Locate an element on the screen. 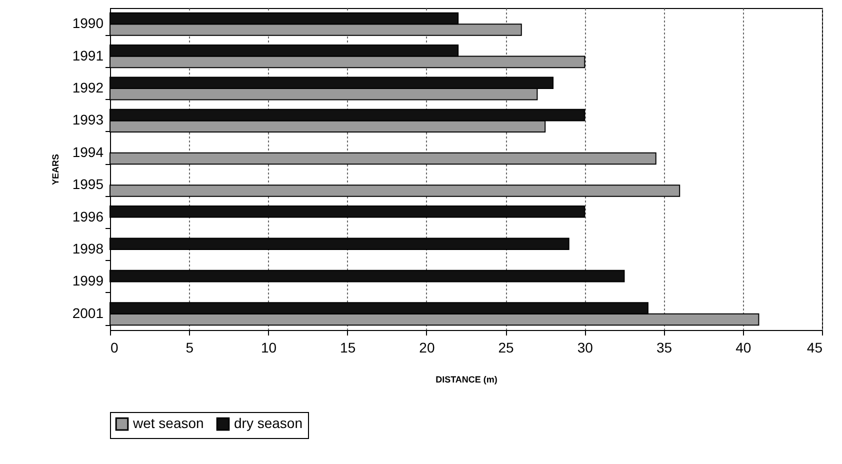 The height and width of the screenshot is (464, 842). y-tick-label: 2001 is located at coordinates (88, 312).